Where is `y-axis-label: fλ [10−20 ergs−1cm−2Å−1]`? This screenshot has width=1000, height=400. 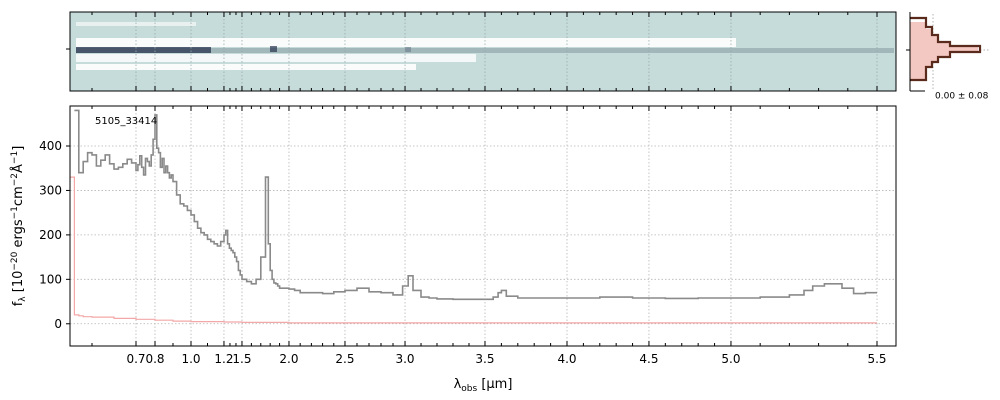 y-axis-label: fλ [10−20 ergs−1cm−2Å−1] is located at coordinates (19, 226).